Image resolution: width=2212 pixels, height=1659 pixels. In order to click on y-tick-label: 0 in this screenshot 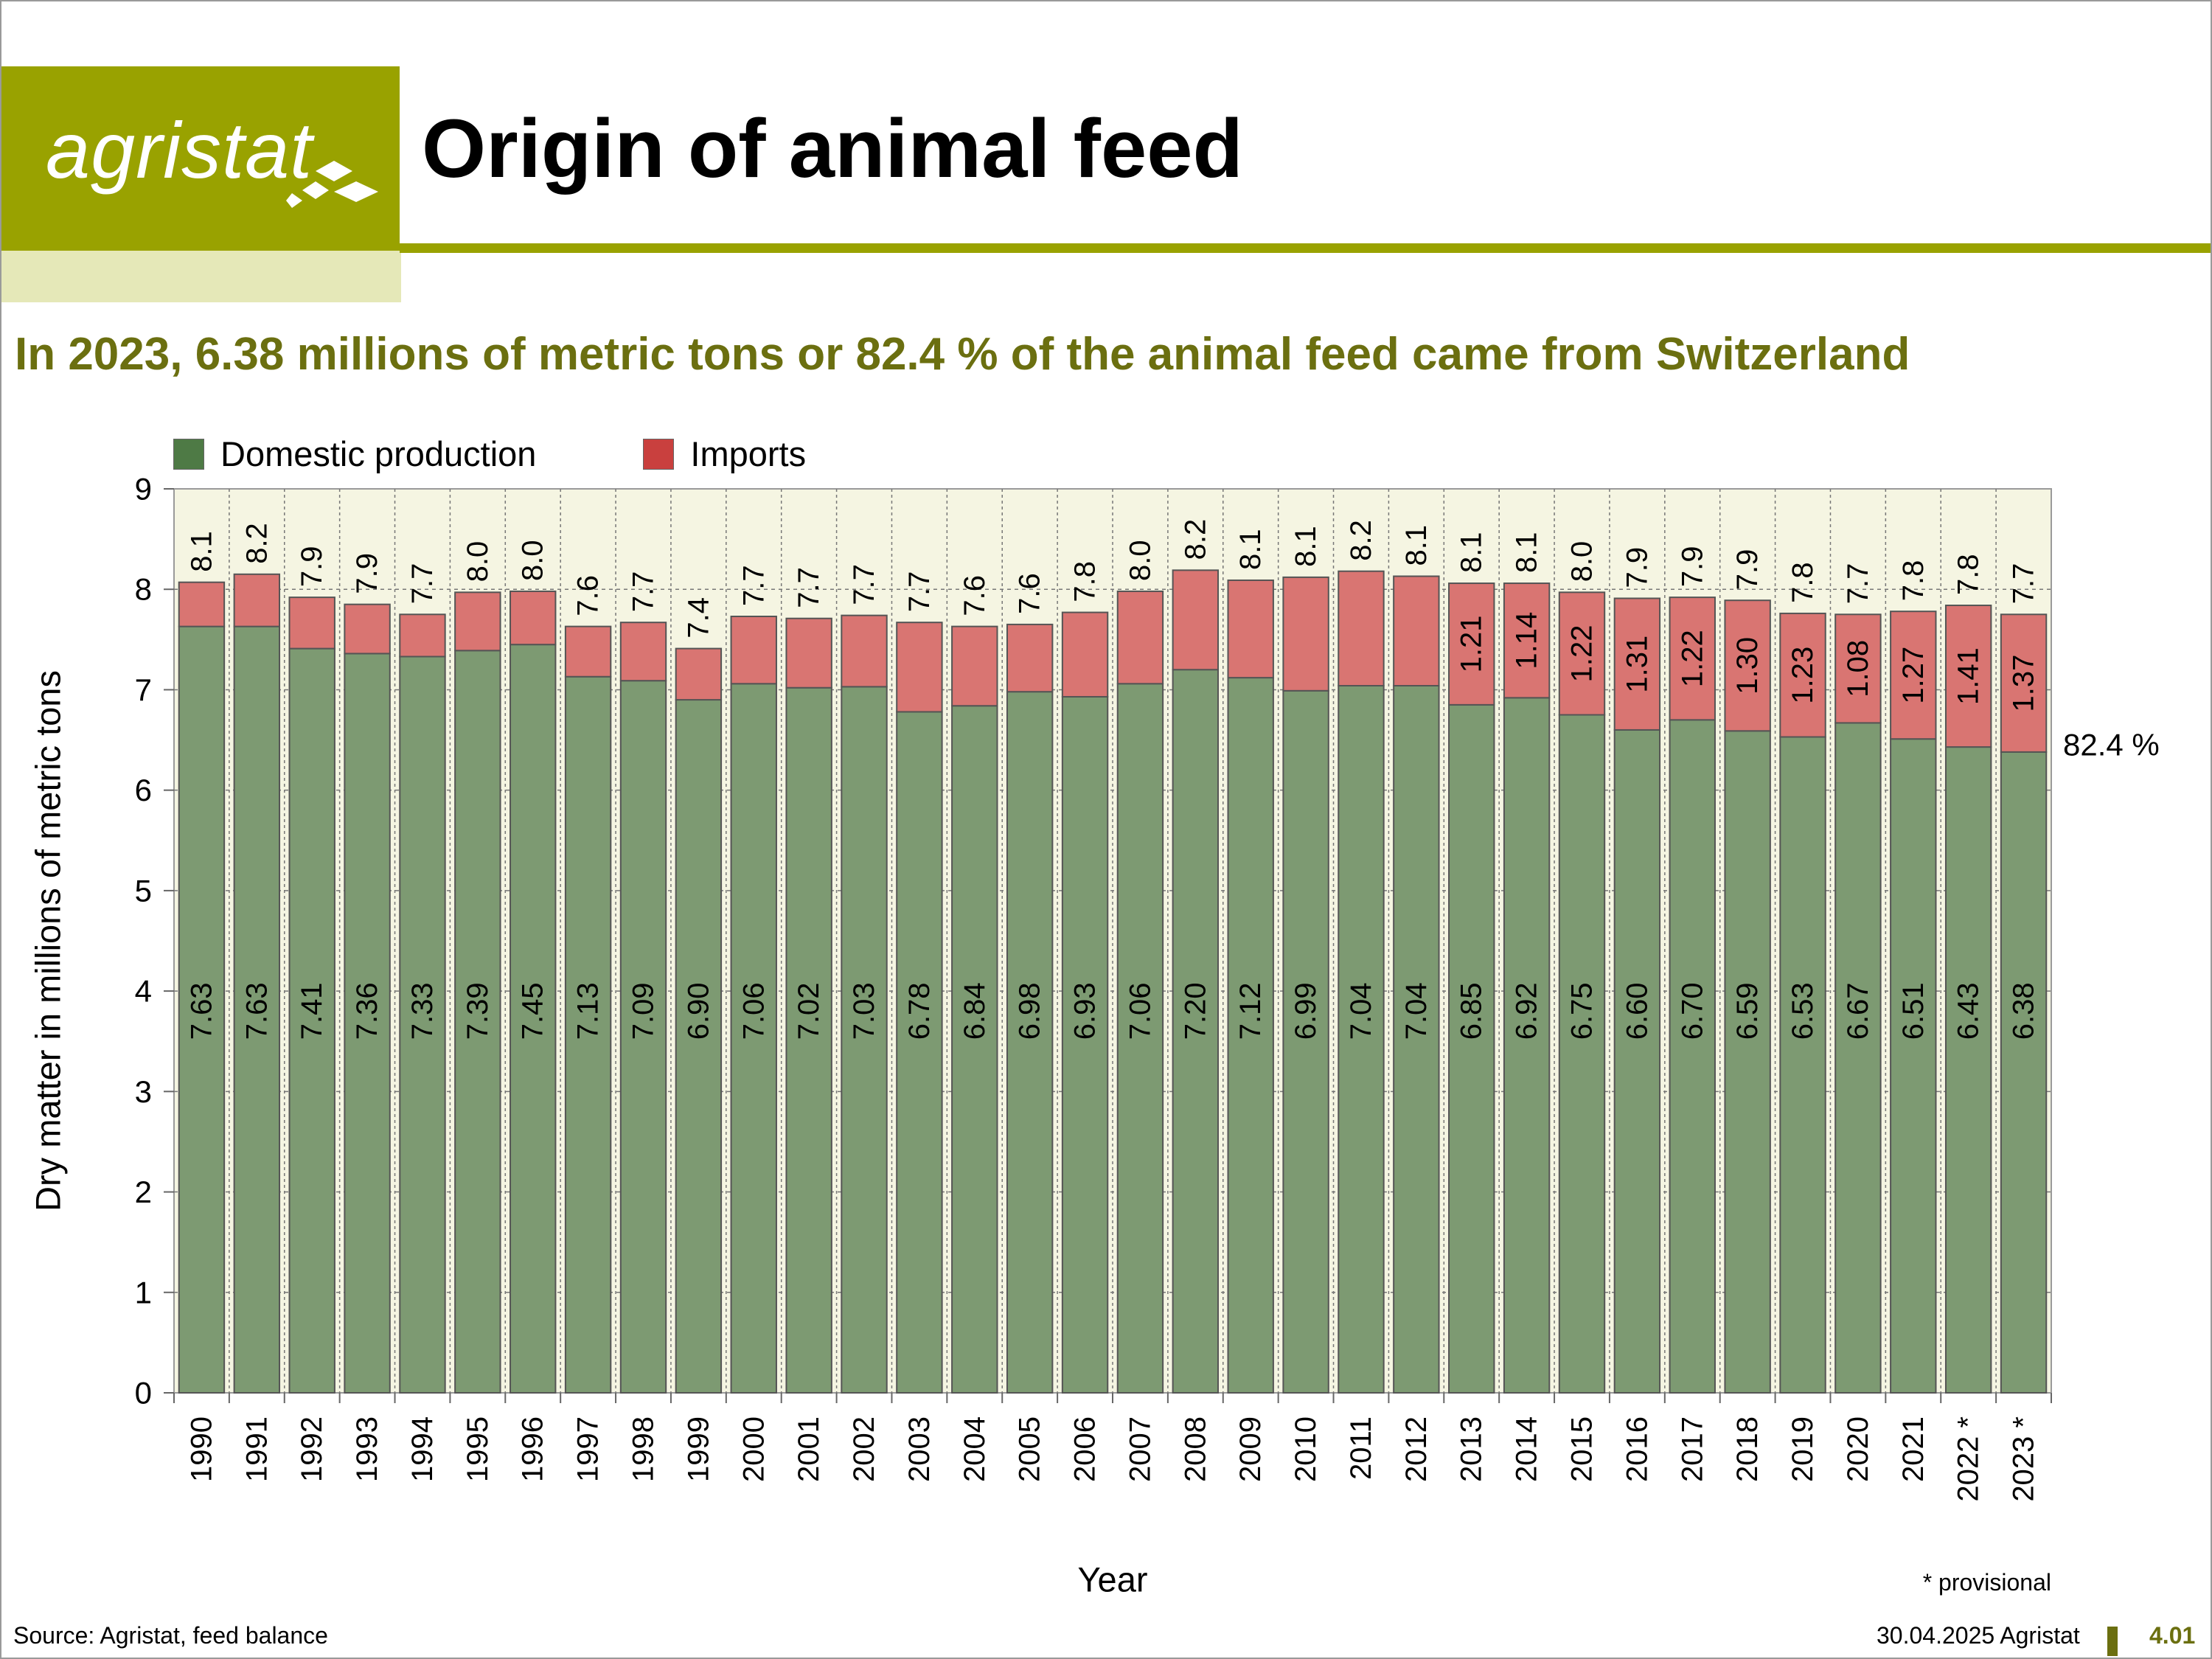, I will do `click(143, 1393)`.